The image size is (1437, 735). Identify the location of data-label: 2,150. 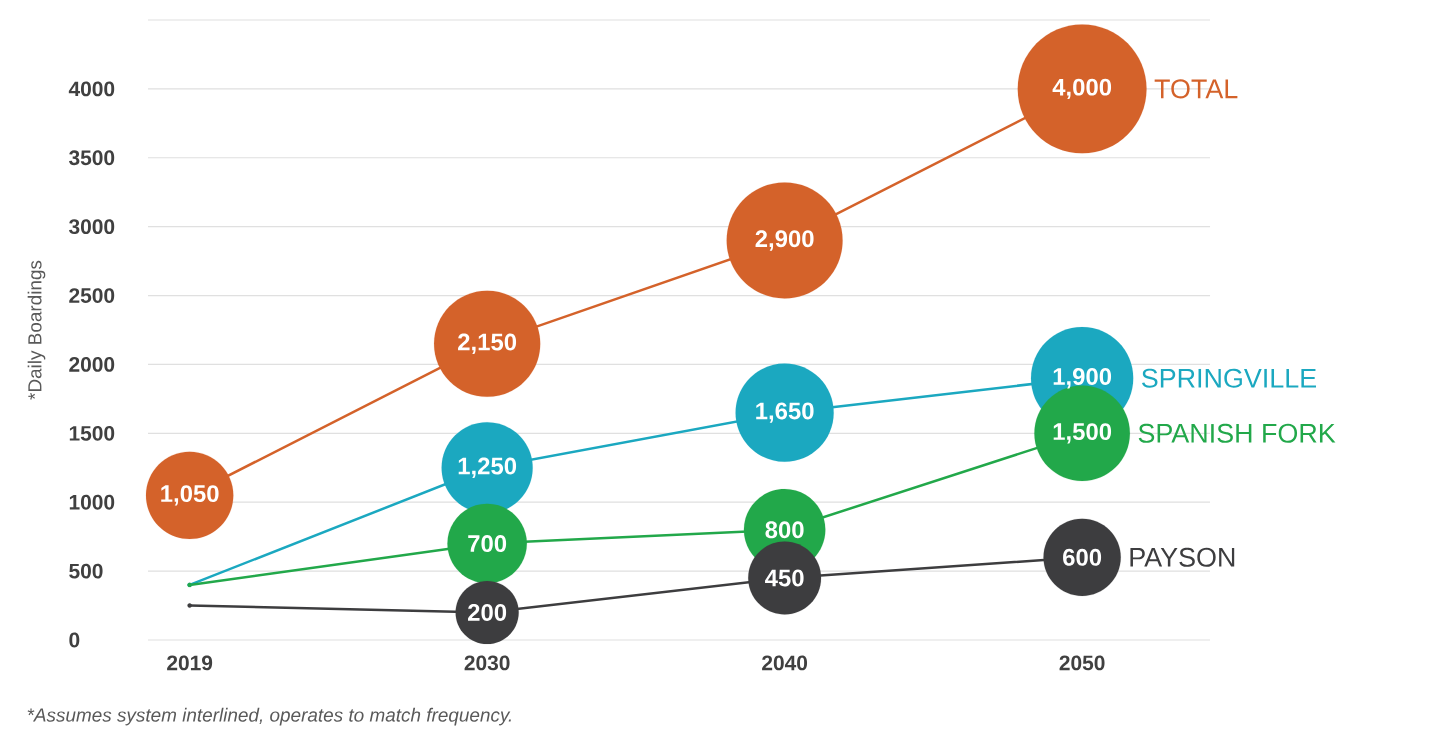
(487, 343).